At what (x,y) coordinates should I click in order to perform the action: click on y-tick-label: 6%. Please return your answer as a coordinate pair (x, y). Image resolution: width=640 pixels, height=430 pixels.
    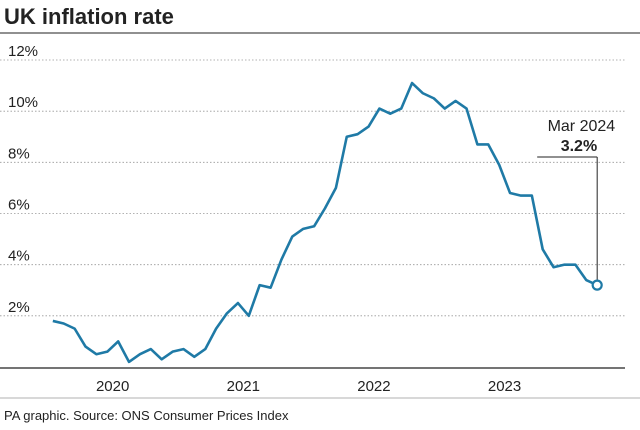
    Looking at the image, I should click on (19, 205).